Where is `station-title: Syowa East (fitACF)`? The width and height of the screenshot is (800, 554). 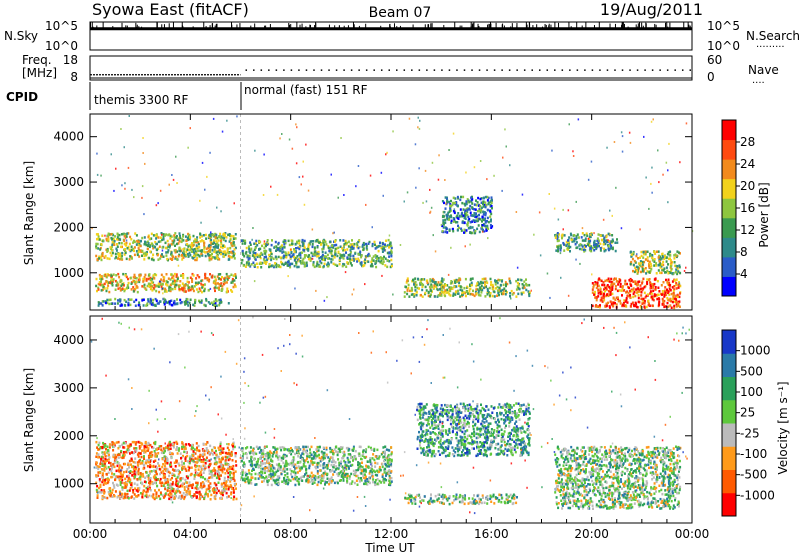
station-title: Syowa East (fitACF) is located at coordinates (170, 9).